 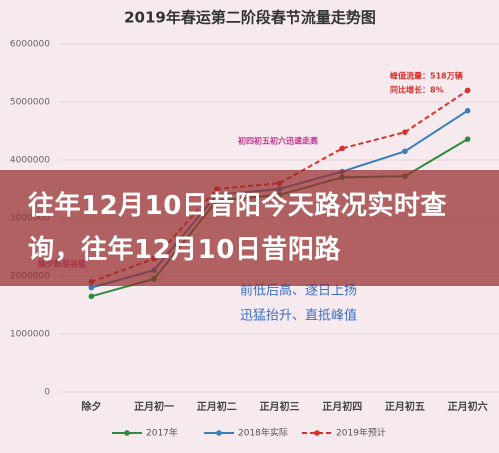 What do you see at coordinates (30, 335) in the screenshot?
I see `y-tick-label: 1000000` at bounding box center [30, 335].